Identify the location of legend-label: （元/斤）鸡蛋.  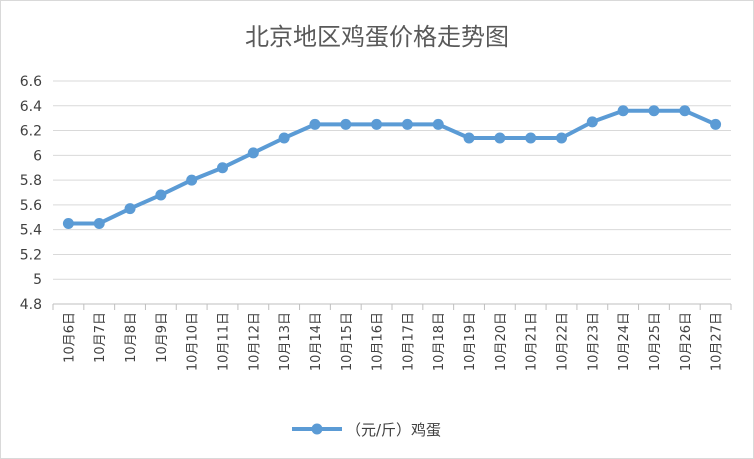
(393, 430).